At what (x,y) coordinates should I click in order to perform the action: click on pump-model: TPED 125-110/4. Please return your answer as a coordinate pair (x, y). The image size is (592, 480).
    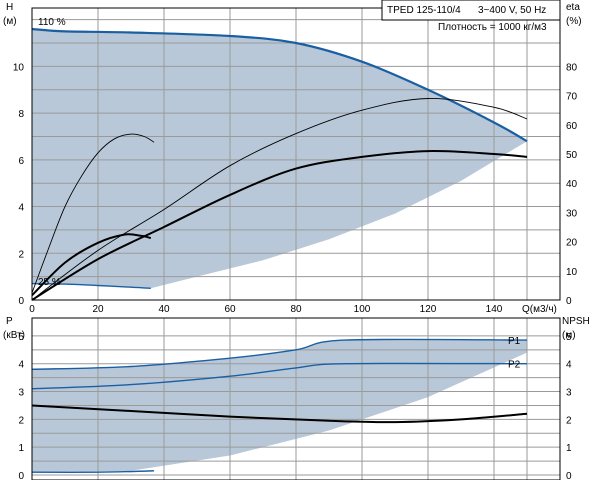
    Looking at the image, I should click on (424, 10).